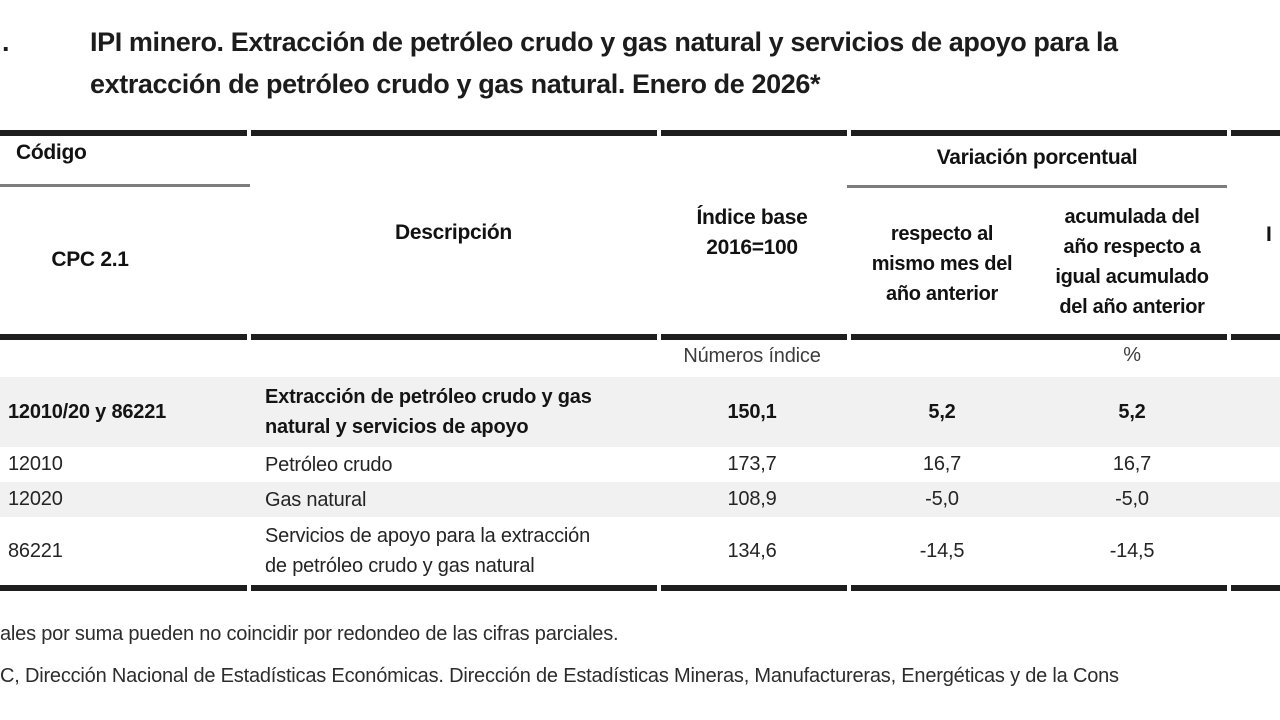 This screenshot has width=1280, height=720. What do you see at coordinates (35, 499) in the screenshot?
I see `row-code: 12020` at bounding box center [35, 499].